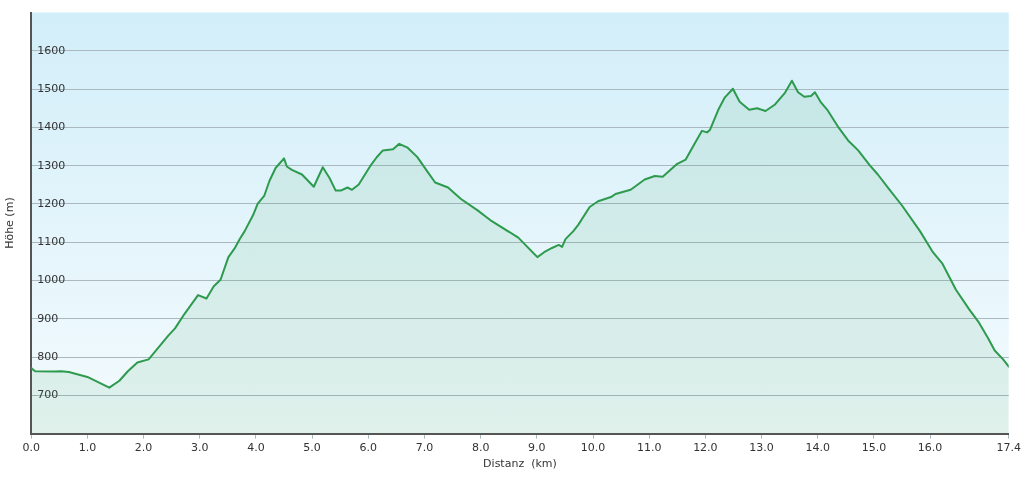  Describe the element at coordinates (537, 448) in the screenshot. I see `x-tick-label: 9.0` at that location.